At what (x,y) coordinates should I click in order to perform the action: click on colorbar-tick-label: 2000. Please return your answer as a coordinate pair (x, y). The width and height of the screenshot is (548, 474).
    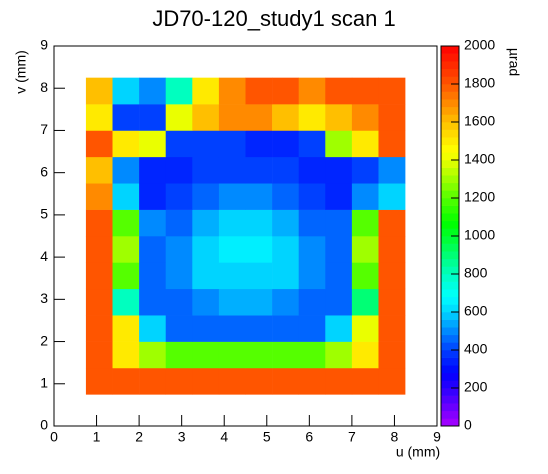
    Looking at the image, I should click on (479, 45).